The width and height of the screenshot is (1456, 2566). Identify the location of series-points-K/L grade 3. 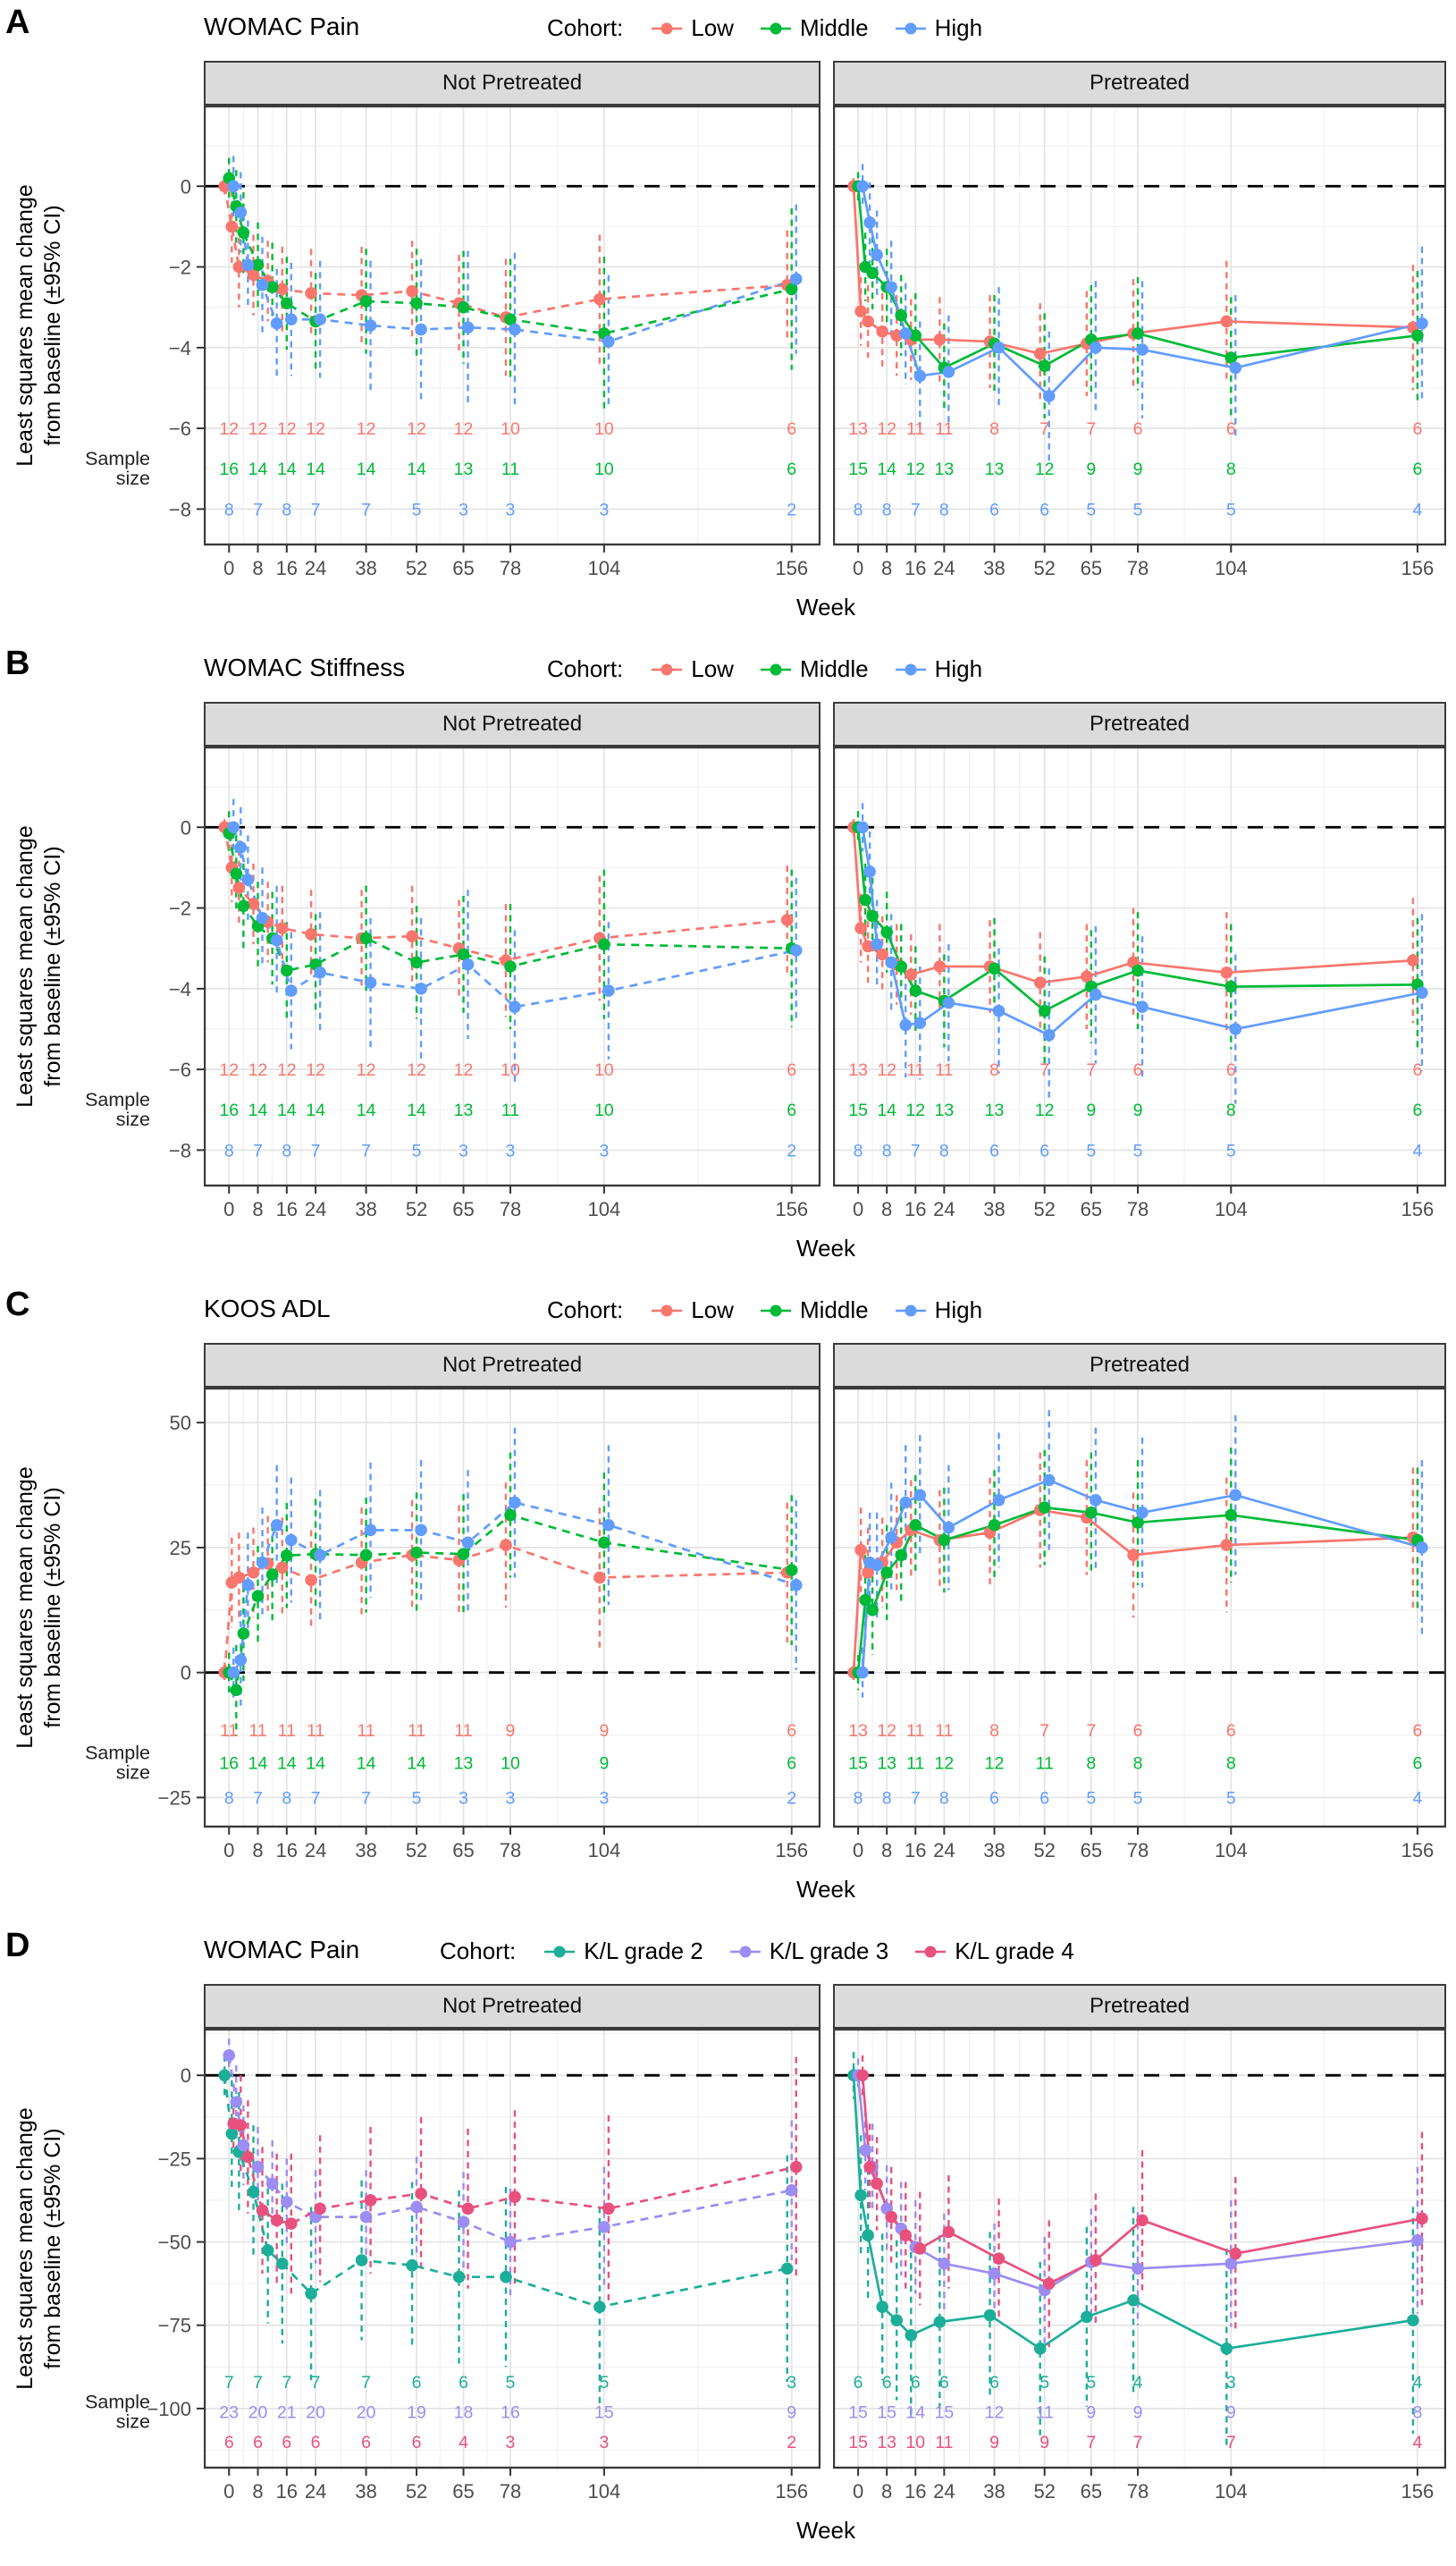
(510, 2149).